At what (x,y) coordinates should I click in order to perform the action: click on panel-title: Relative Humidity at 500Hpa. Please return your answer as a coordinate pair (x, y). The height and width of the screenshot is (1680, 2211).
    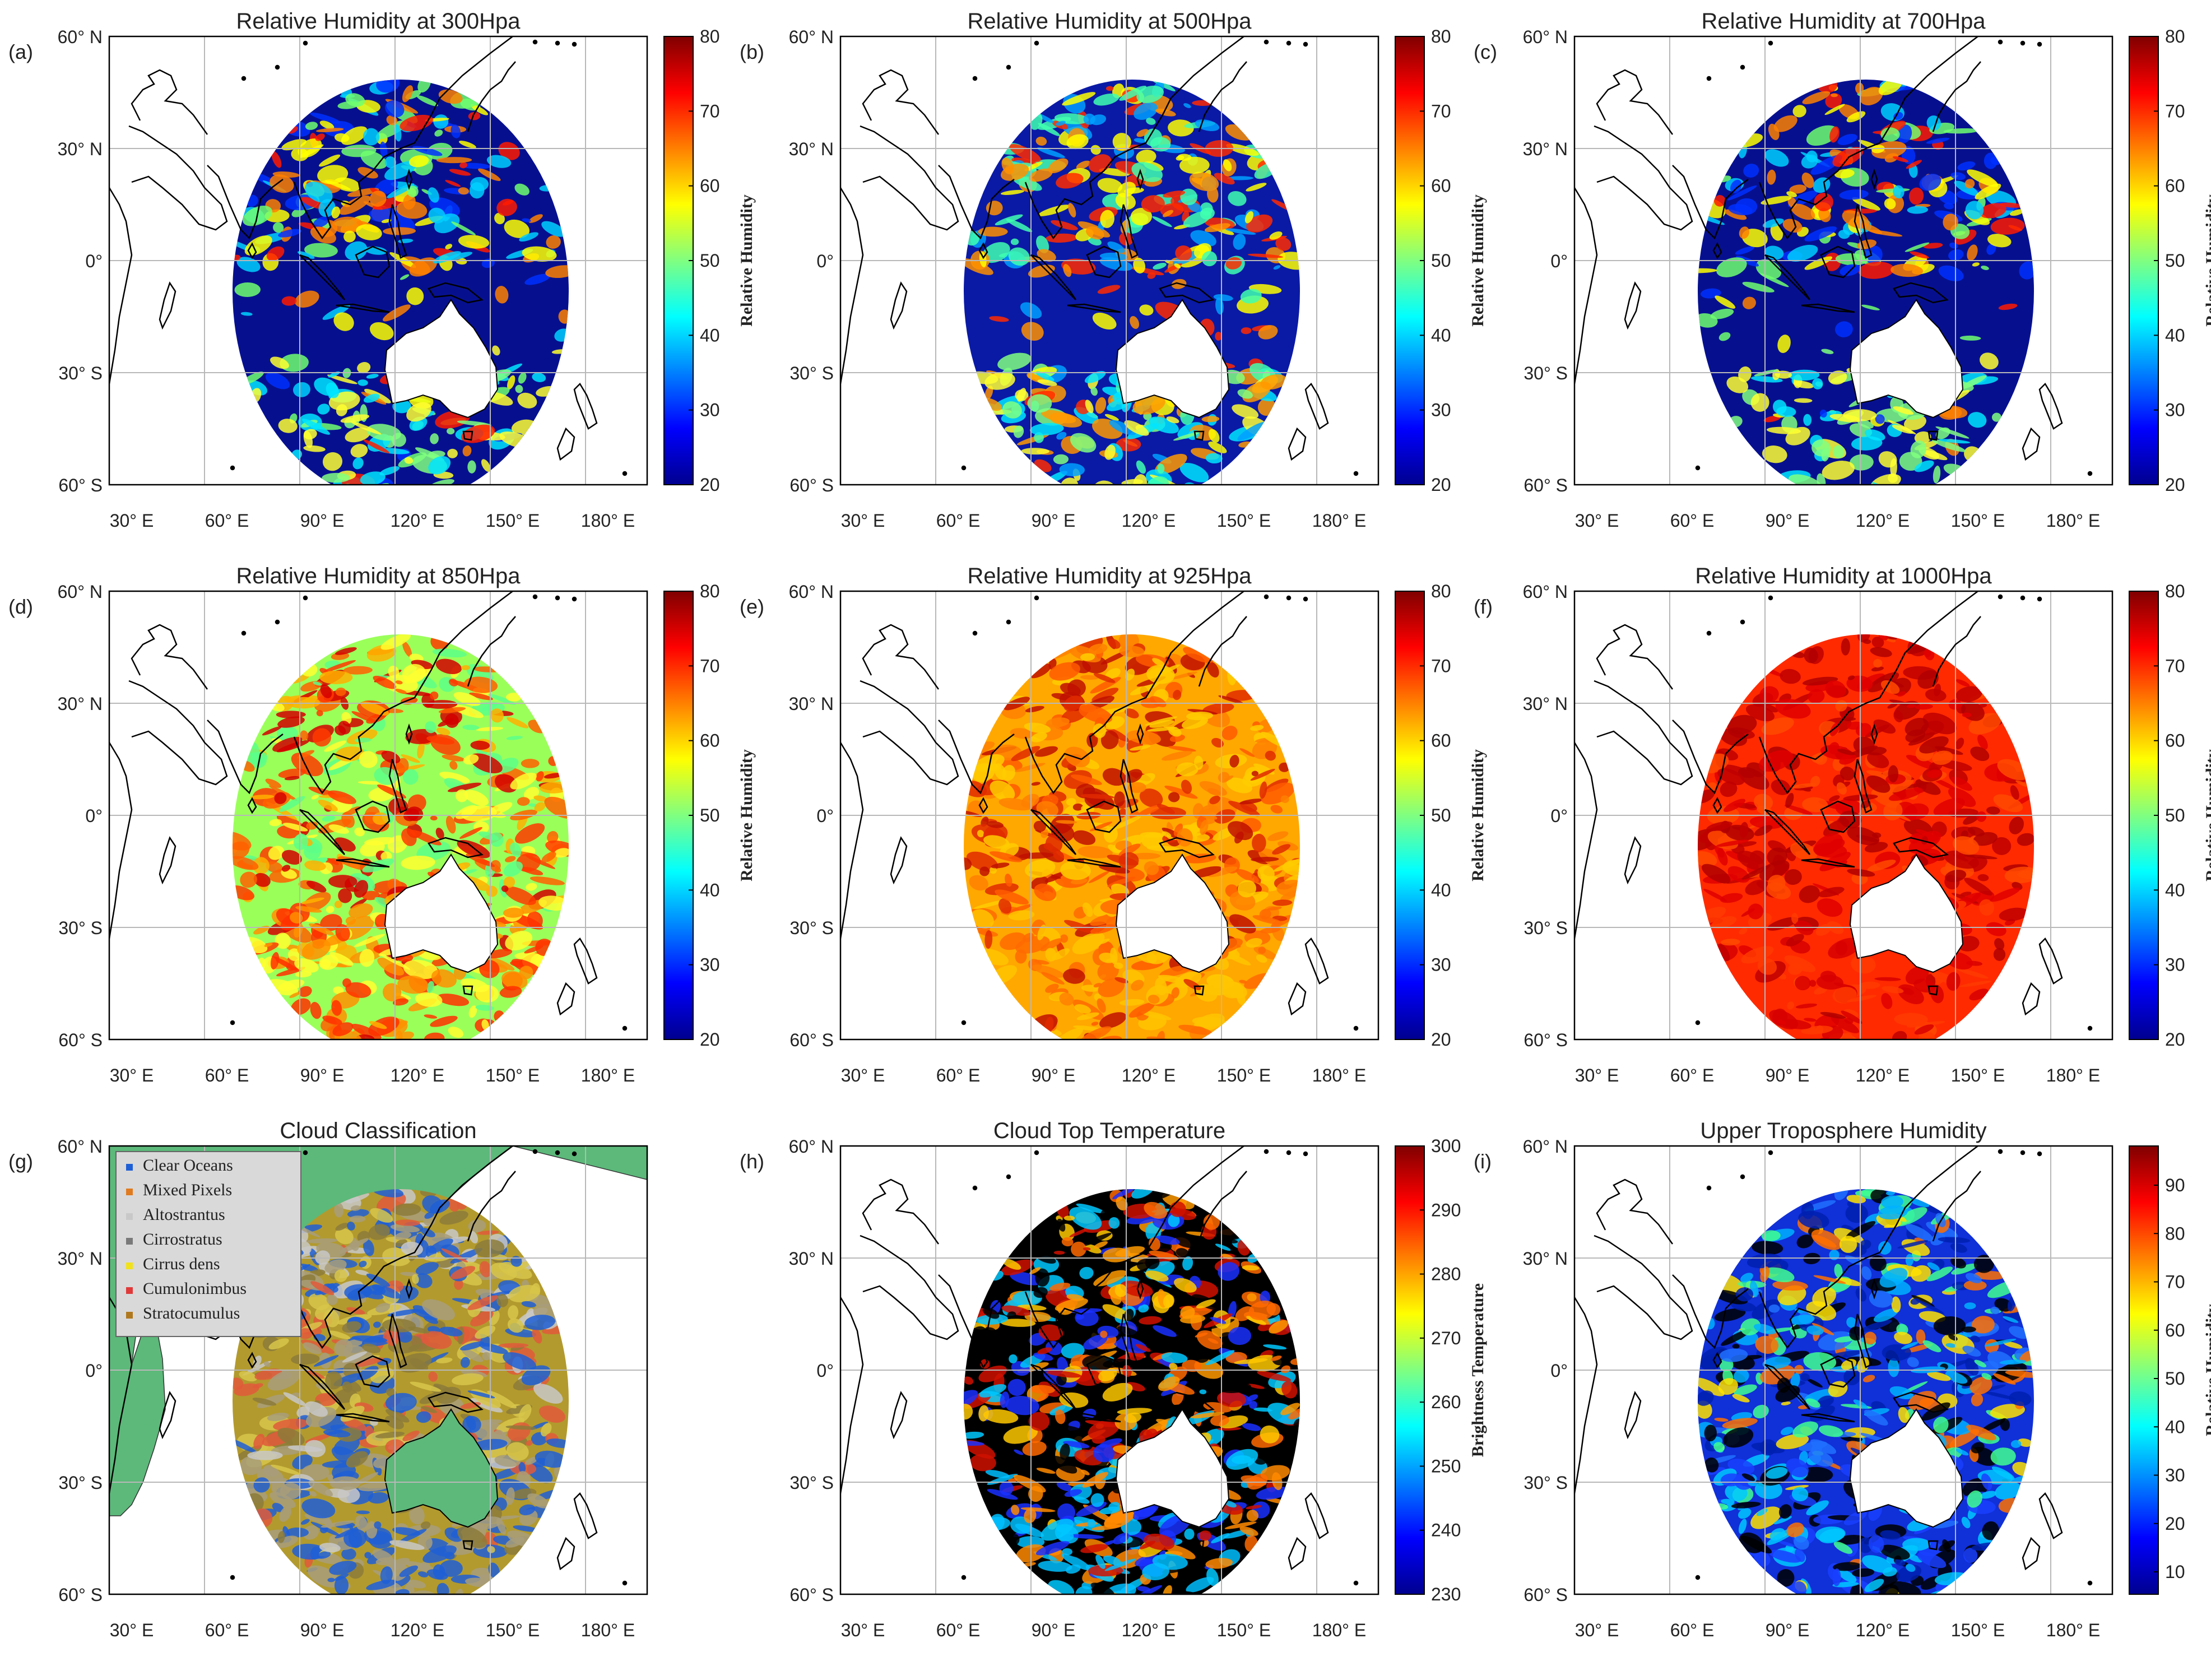
    Looking at the image, I should click on (1110, 21).